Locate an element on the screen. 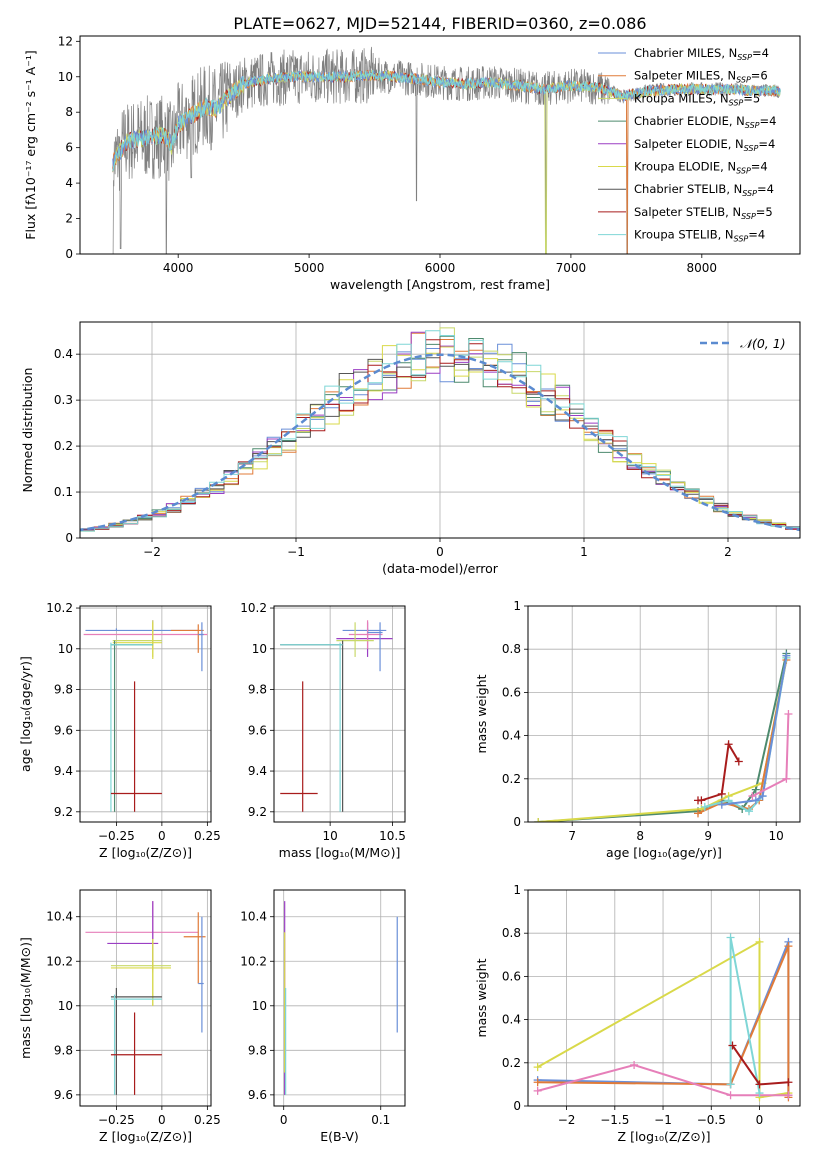 The height and width of the screenshot is (1170, 819). x-tick-label: 4000 is located at coordinates (178, 268).